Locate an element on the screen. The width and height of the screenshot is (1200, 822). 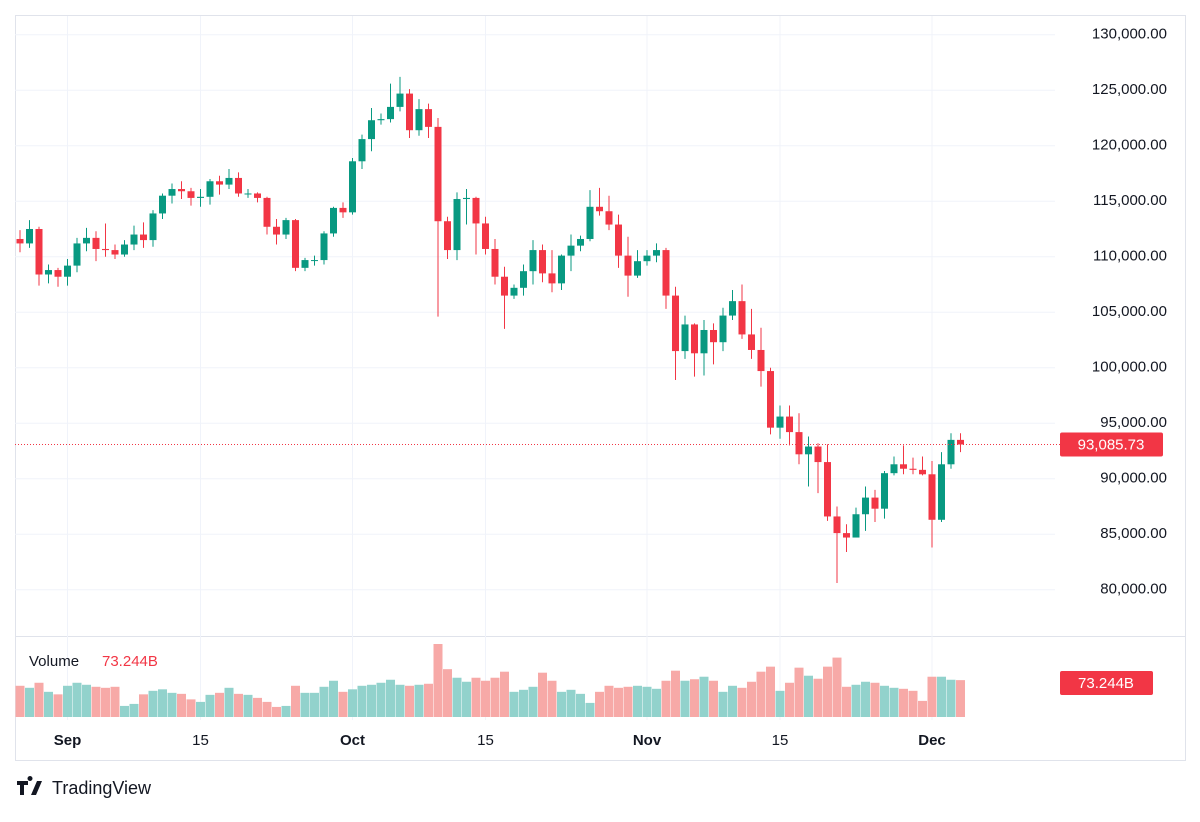
y-tick-label: 110,000.00 is located at coordinates (1130, 256).